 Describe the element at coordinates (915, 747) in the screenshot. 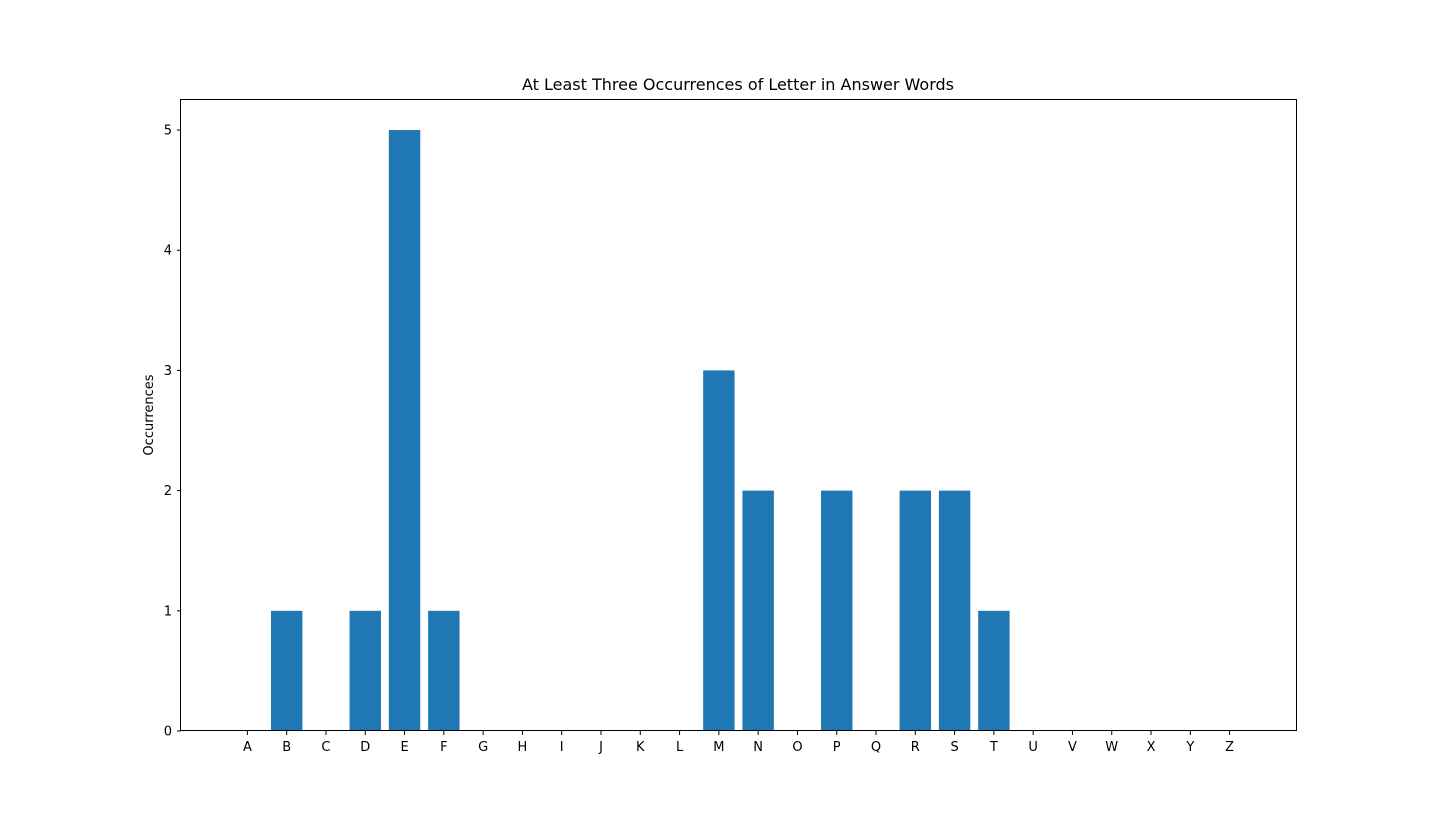

I see `x-tick-label: R` at that location.